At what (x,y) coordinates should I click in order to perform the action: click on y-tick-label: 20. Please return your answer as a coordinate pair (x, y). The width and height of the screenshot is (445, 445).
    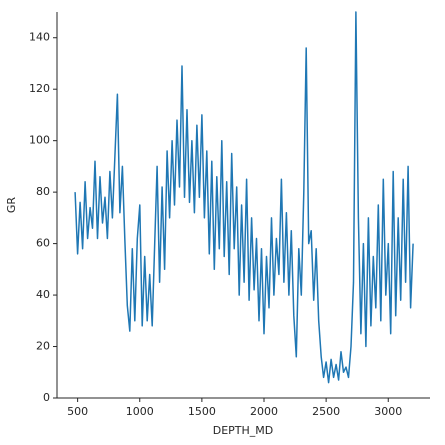
    Looking at the image, I should click on (43, 346).